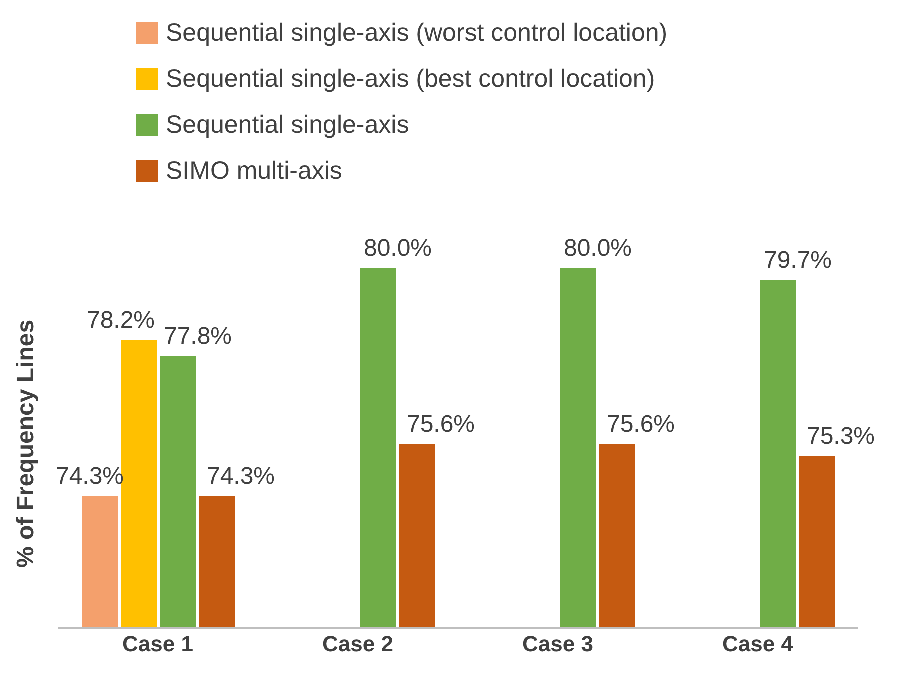  What do you see at coordinates (241, 476) in the screenshot?
I see `data-label: 74.3%` at bounding box center [241, 476].